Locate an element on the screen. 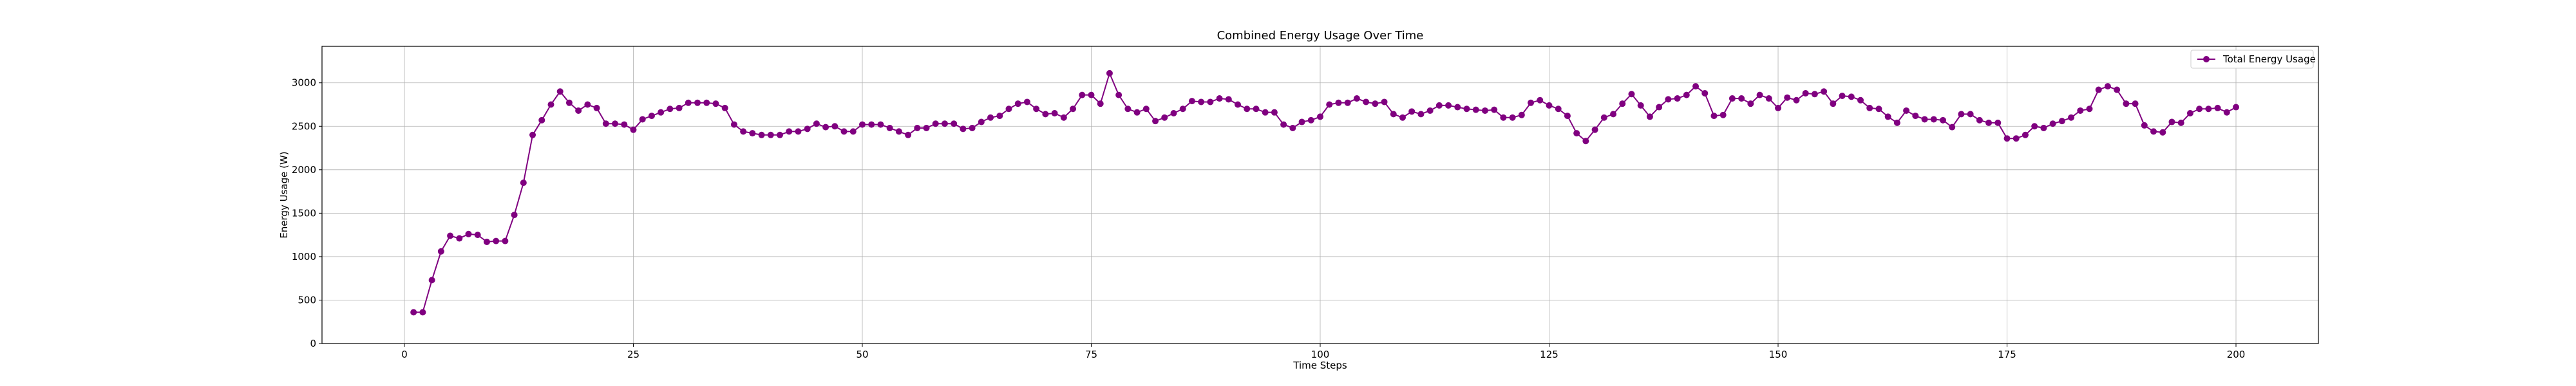  y-tick-label: 1500 is located at coordinates (304, 213).